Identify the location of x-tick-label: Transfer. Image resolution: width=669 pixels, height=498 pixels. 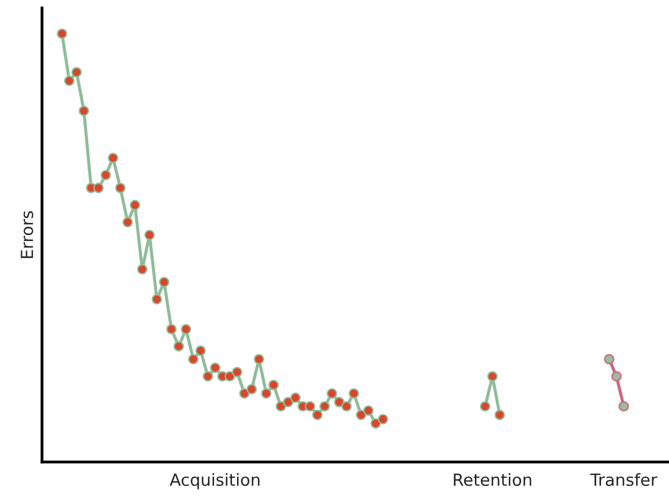
(624, 479).